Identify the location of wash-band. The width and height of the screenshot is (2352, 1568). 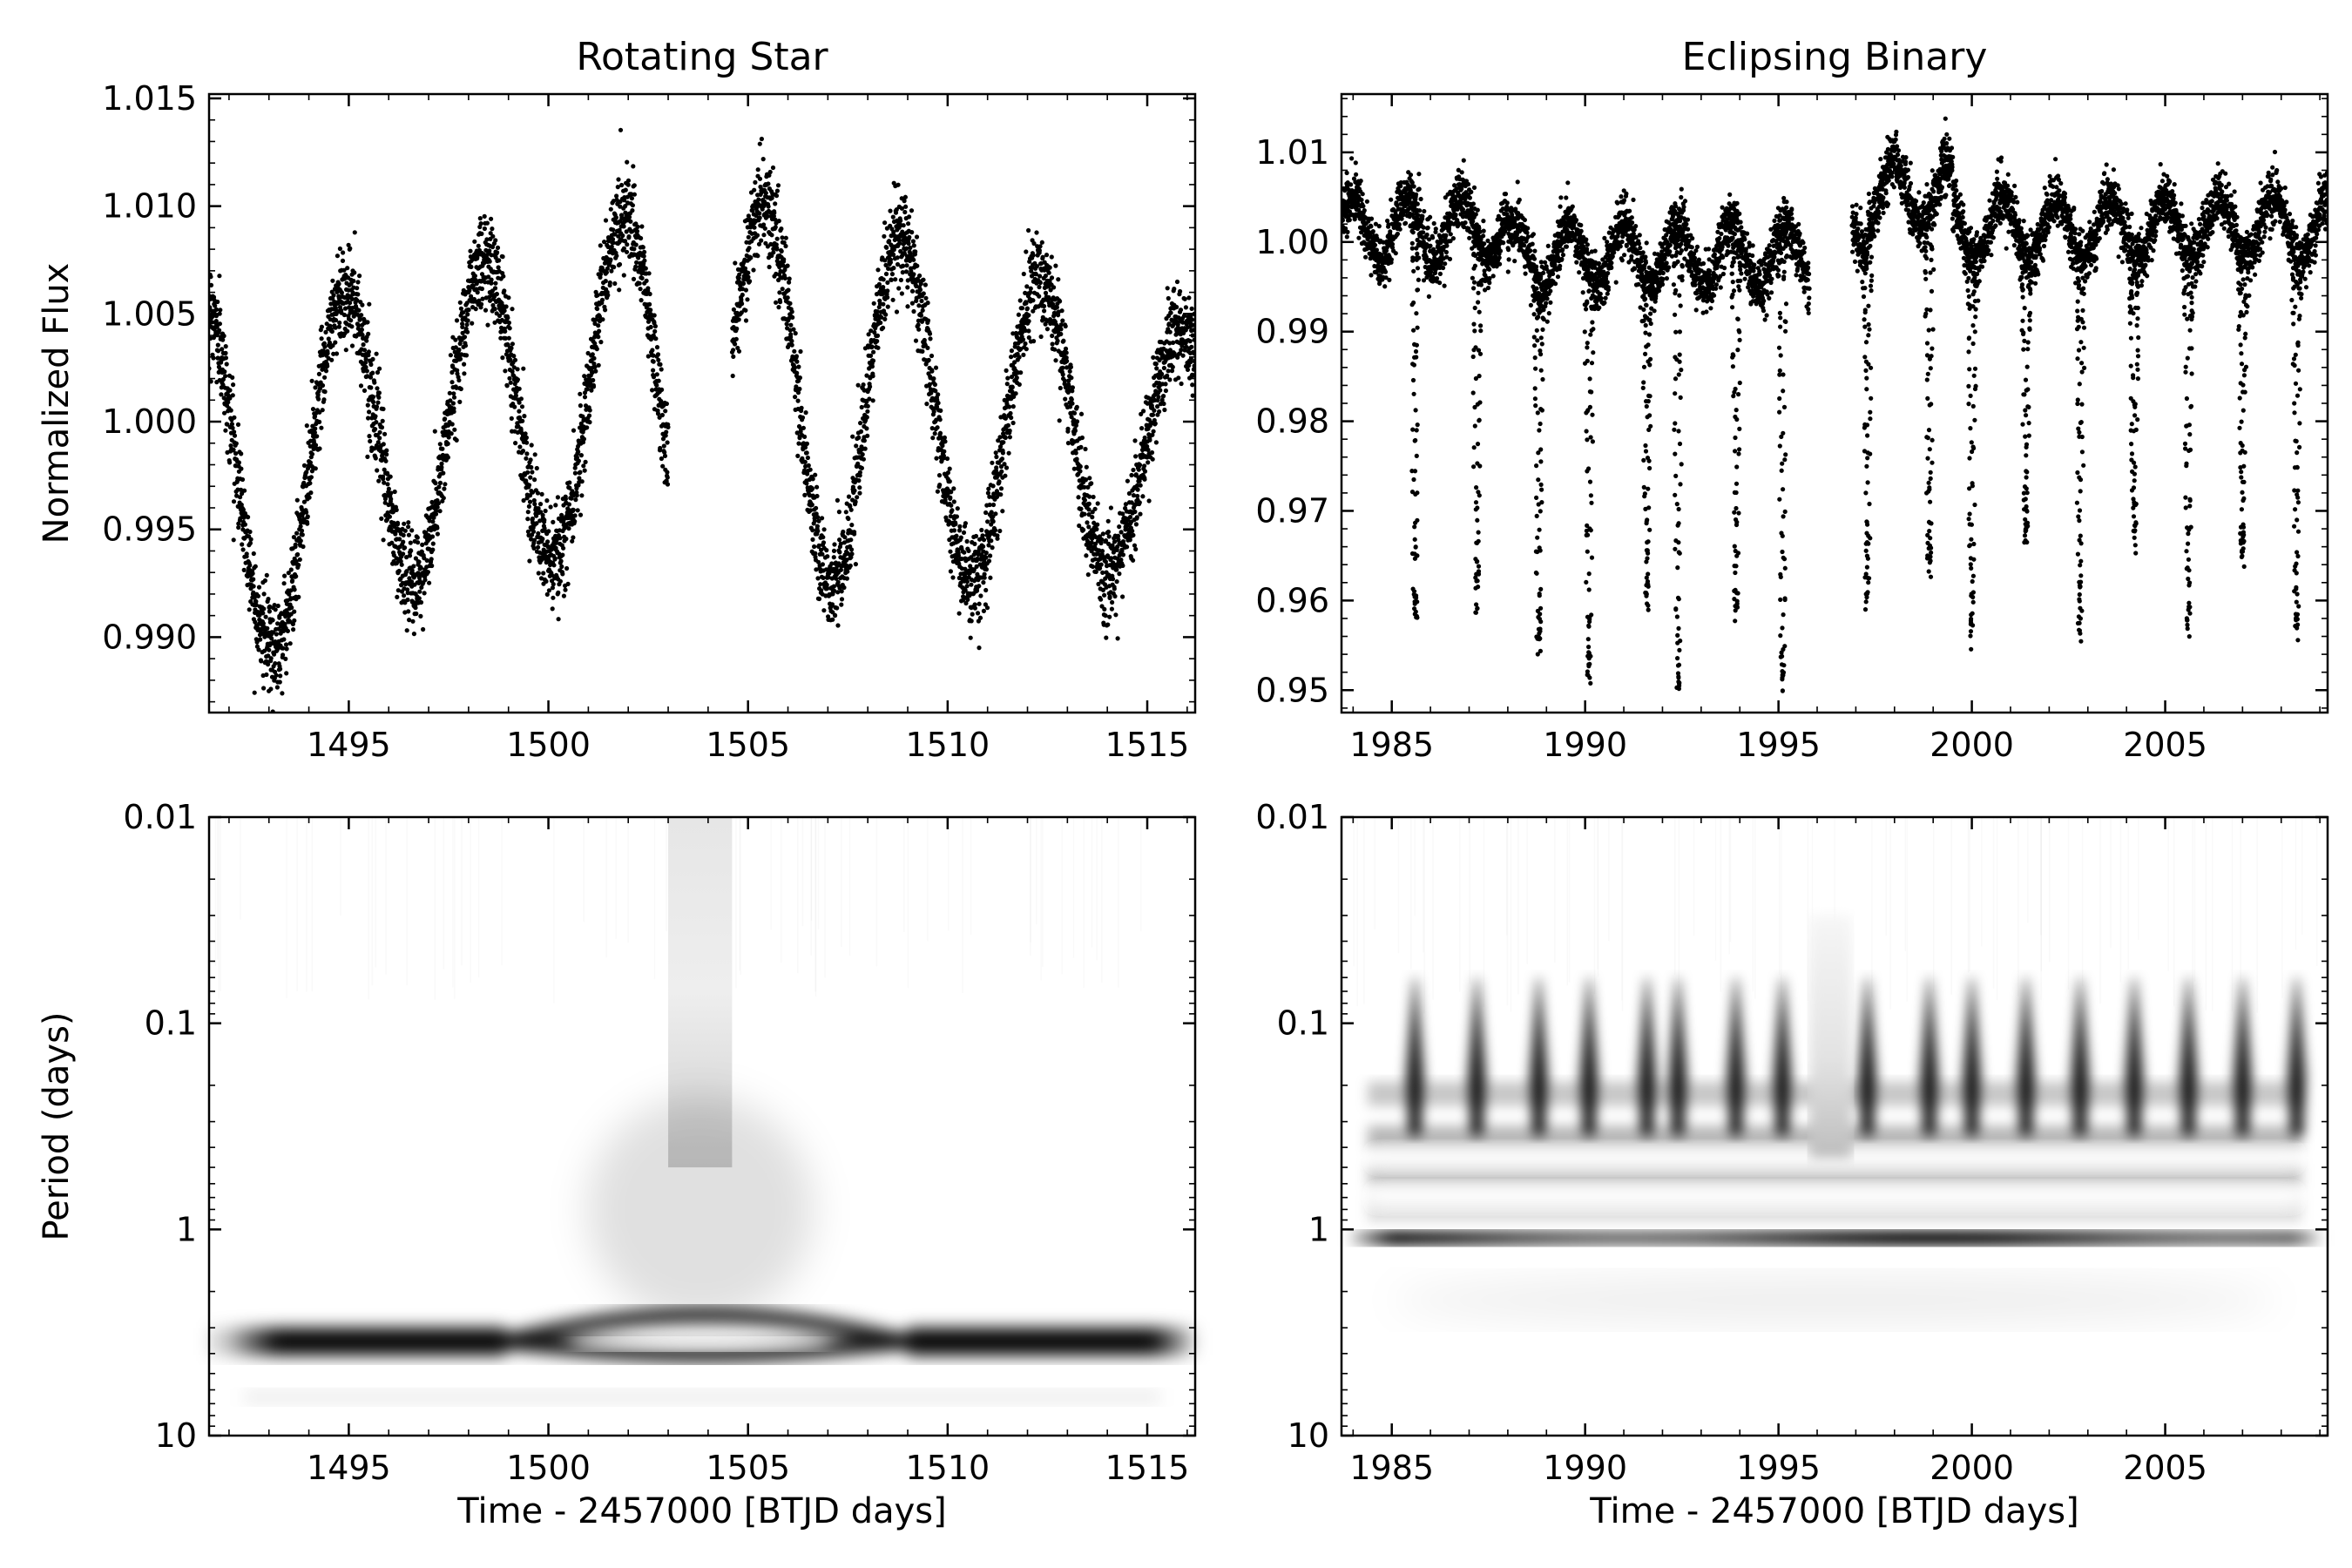
(1834, 1176).